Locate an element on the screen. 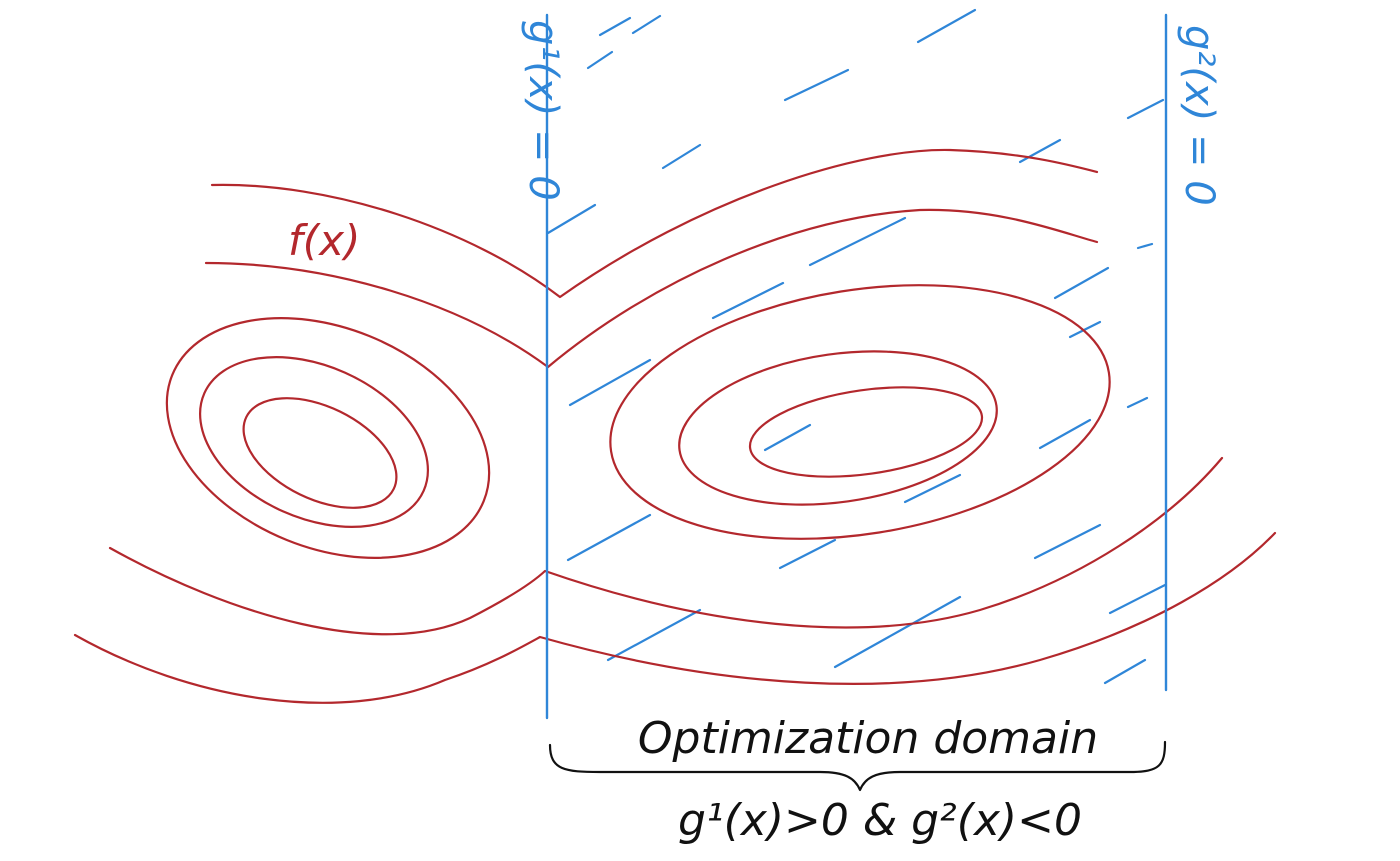  contour-right-outer is located at coordinates (860, 412).